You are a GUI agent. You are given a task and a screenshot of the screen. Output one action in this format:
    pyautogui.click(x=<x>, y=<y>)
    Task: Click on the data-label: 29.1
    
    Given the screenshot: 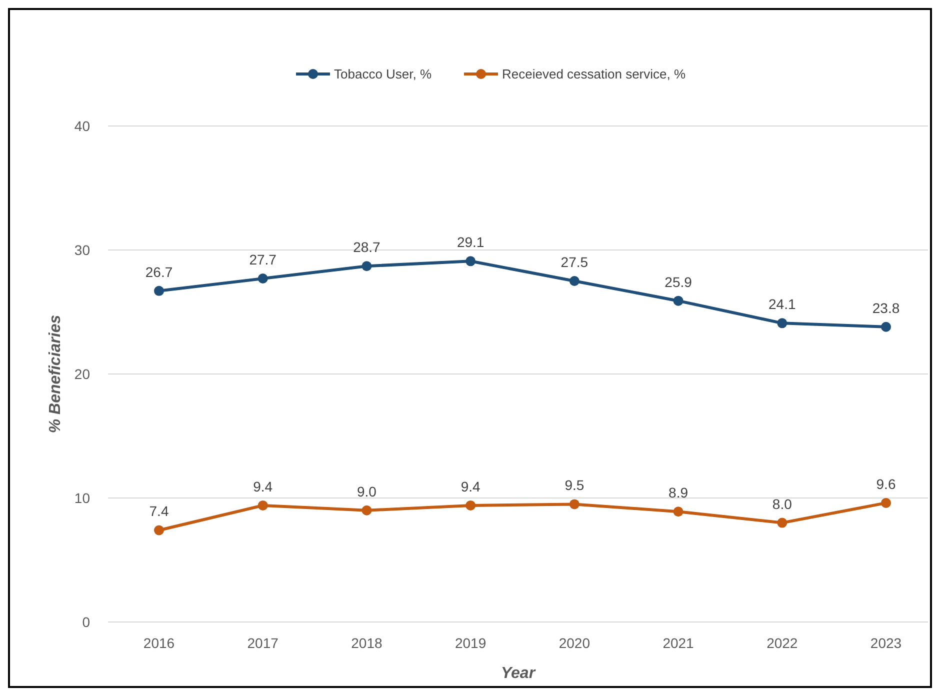 What is the action you would take?
    pyautogui.click(x=470, y=242)
    